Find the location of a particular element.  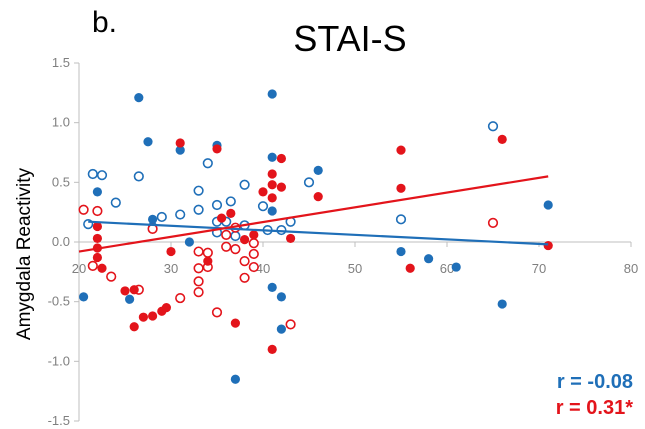

x-tick-label: 40 is located at coordinates (263, 268).